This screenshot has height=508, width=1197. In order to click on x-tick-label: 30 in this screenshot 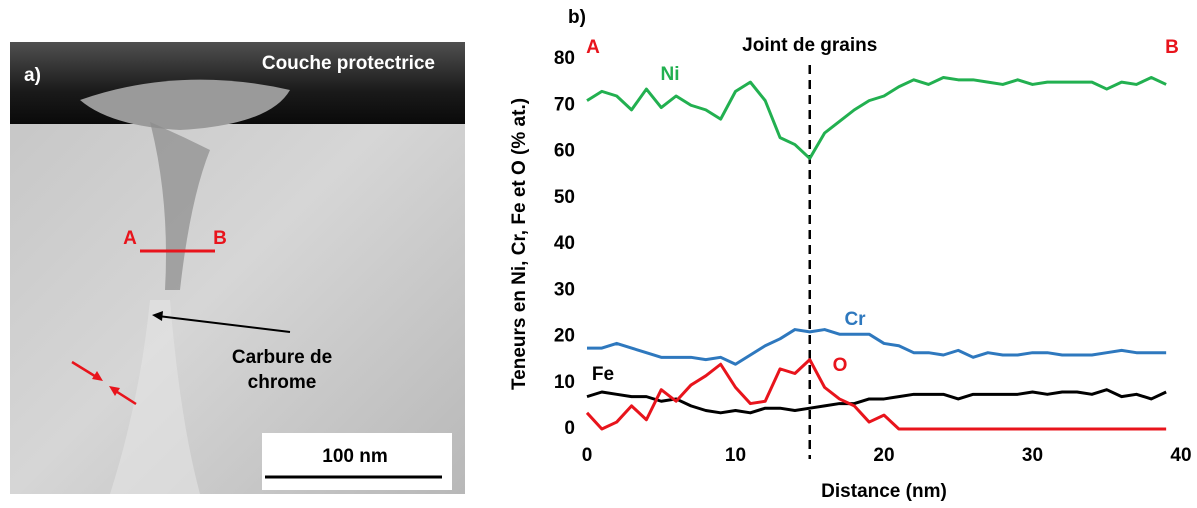, I will do `click(1032, 455)`.